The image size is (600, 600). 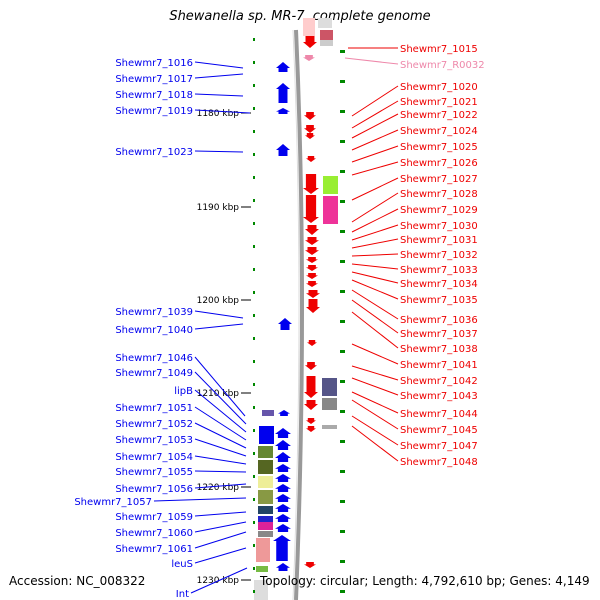 What do you see at coordinates (439, 300) in the screenshot?
I see `gene-label-right: Shewmr7_1035` at bounding box center [439, 300].